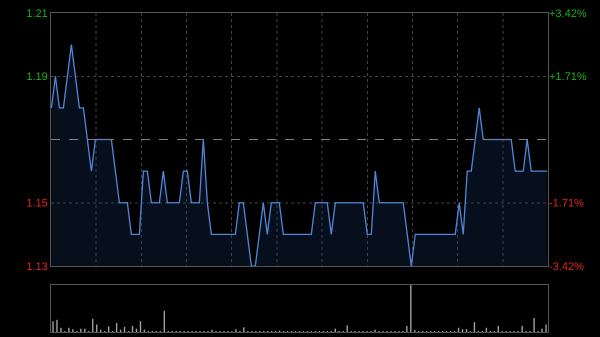  What do you see at coordinates (37, 266) in the screenshot?
I see `y-tick-label: 1.13` at bounding box center [37, 266].